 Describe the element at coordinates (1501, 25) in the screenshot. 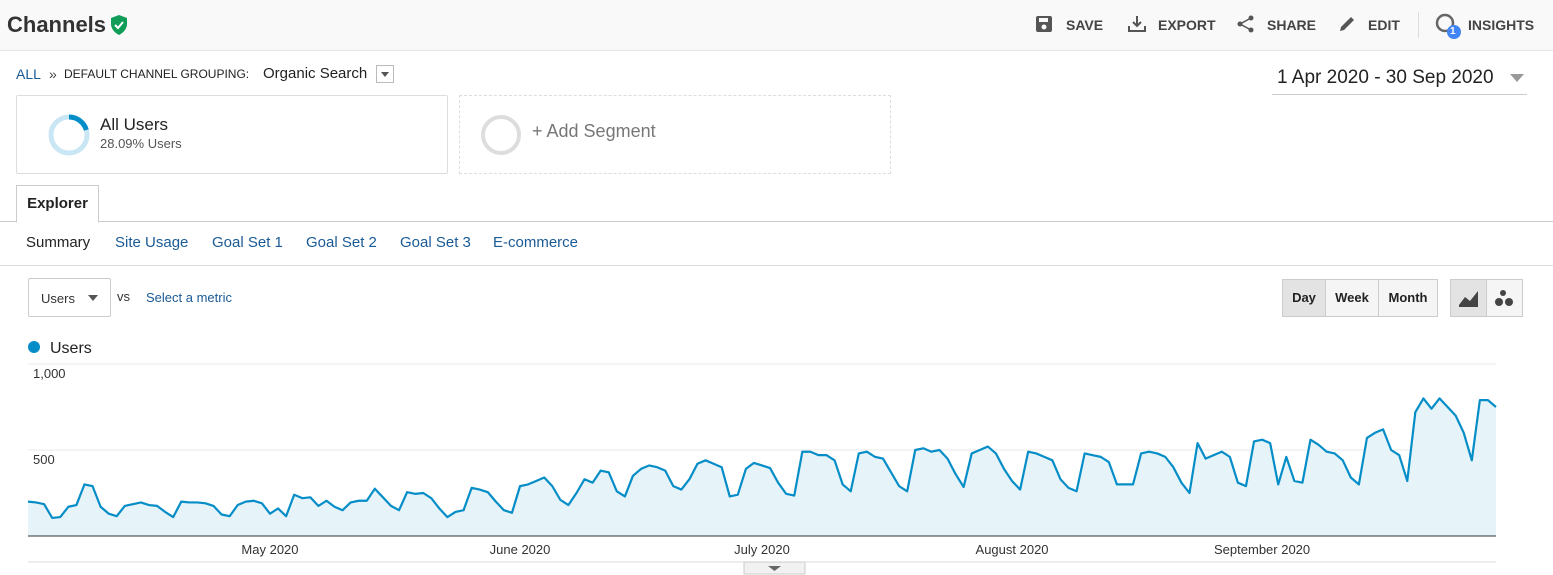

I see `insights-button: INSIGHTS` at that location.